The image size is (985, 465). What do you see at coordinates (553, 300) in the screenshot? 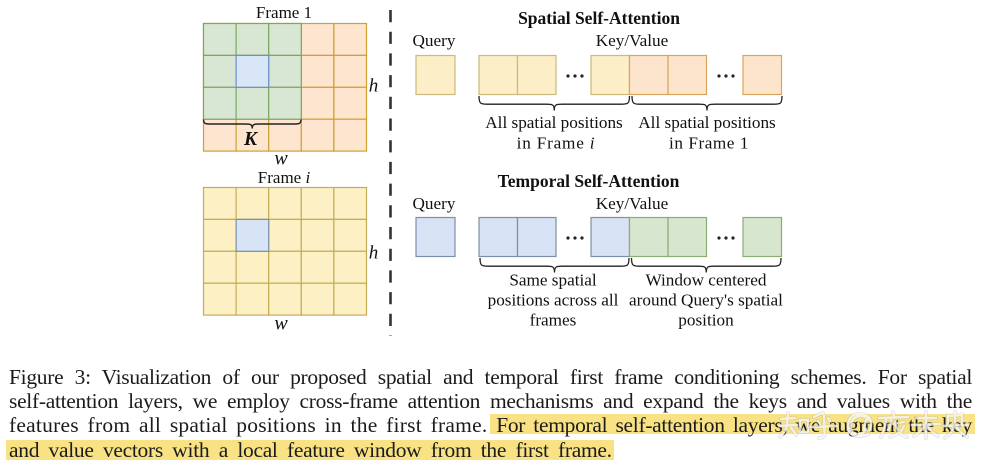
I see `svg-text: positions across all` at bounding box center [553, 300].